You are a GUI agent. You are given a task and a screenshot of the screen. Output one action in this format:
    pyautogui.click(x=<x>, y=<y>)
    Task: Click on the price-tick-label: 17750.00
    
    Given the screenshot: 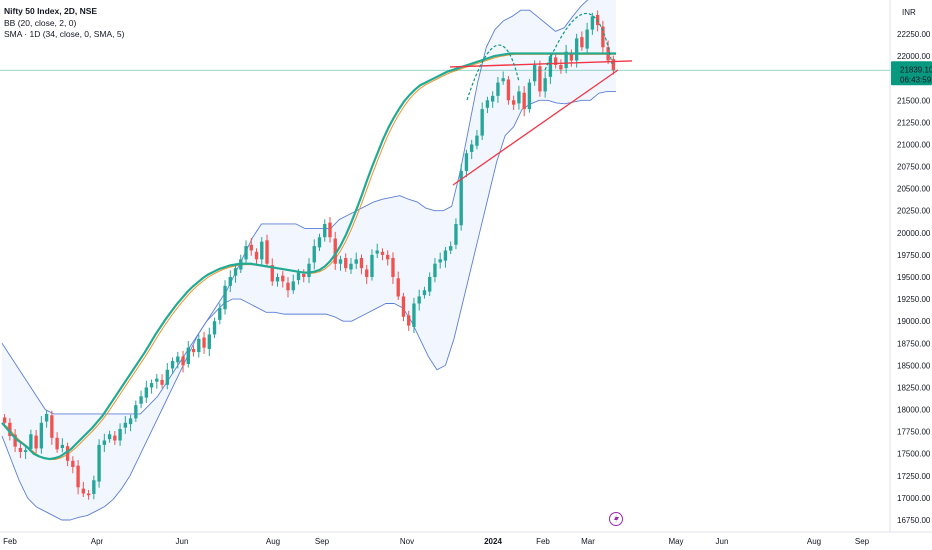 What is the action you would take?
    pyautogui.click(x=914, y=432)
    